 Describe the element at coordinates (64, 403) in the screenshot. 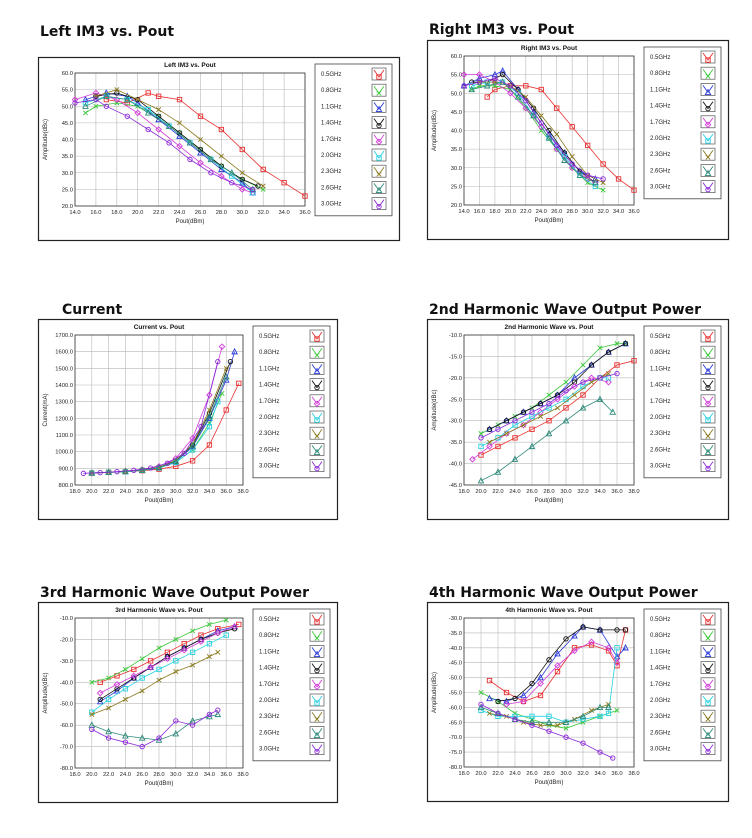

I see `y-tick-label: 1300.0` at that location.